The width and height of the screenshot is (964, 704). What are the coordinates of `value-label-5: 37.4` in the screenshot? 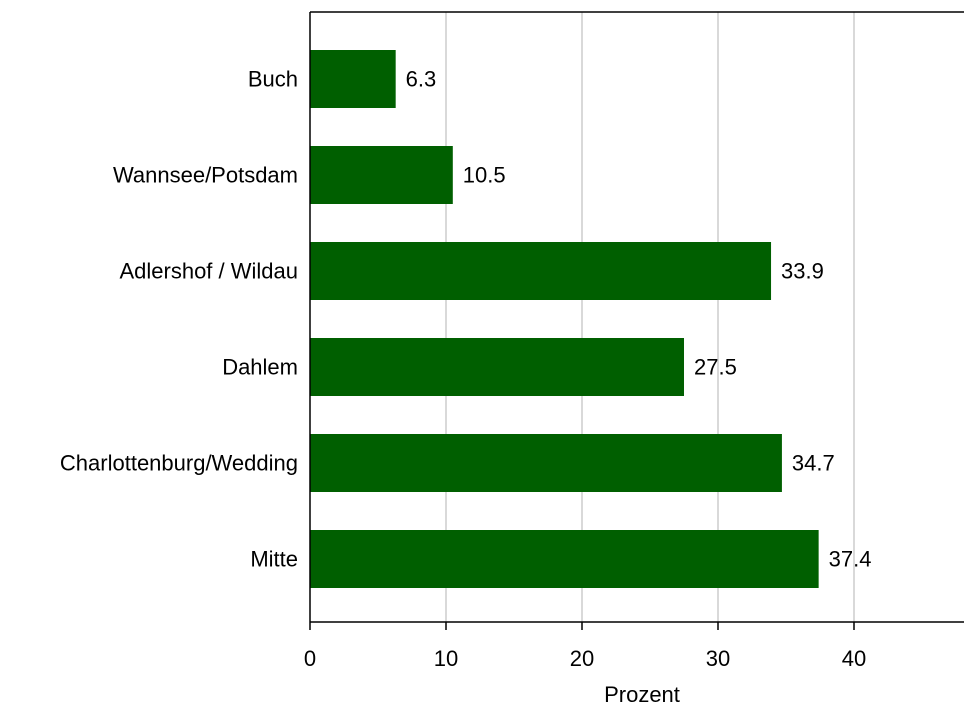 It's located at (850, 559).